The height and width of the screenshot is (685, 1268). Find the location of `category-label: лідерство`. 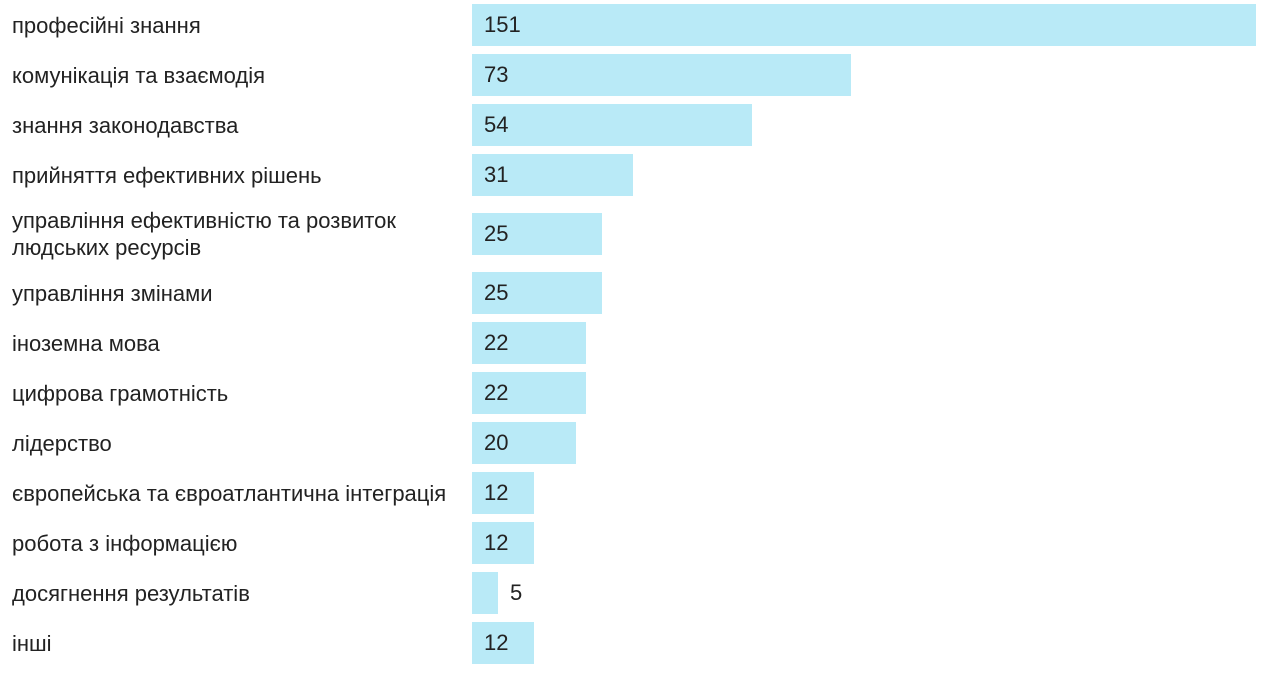

category-label: лідерство is located at coordinates (62, 443).